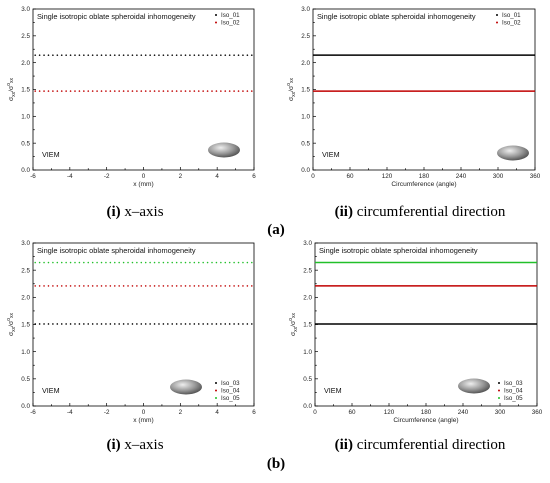  Describe the element at coordinates (423, 184) in the screenshot. I see `x-axis-label: Circumference (angle)` at that location.